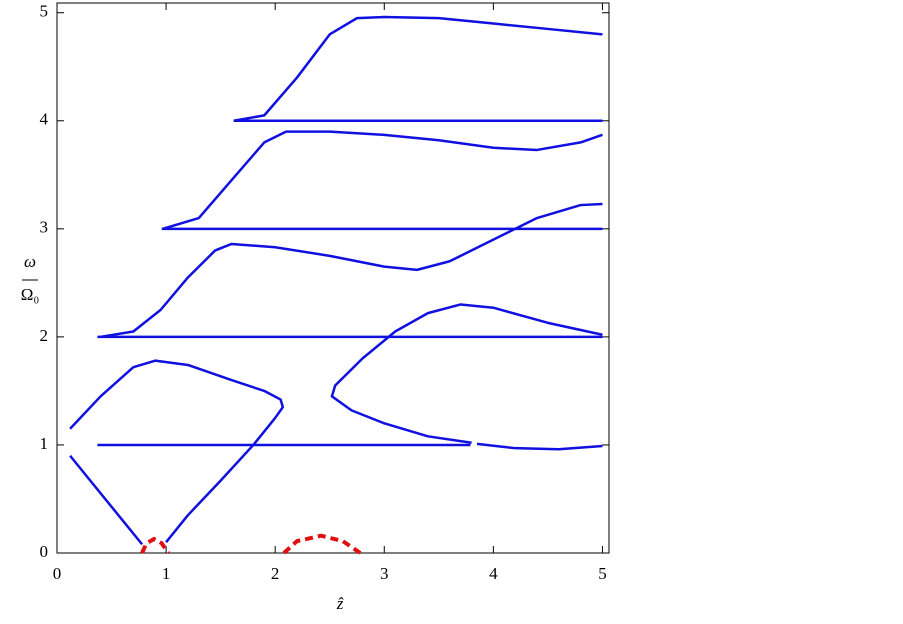 Image resolution: width=903 pixels, height=624 pixels. I want to click on y-tick-label: 5, so click(44, 11).